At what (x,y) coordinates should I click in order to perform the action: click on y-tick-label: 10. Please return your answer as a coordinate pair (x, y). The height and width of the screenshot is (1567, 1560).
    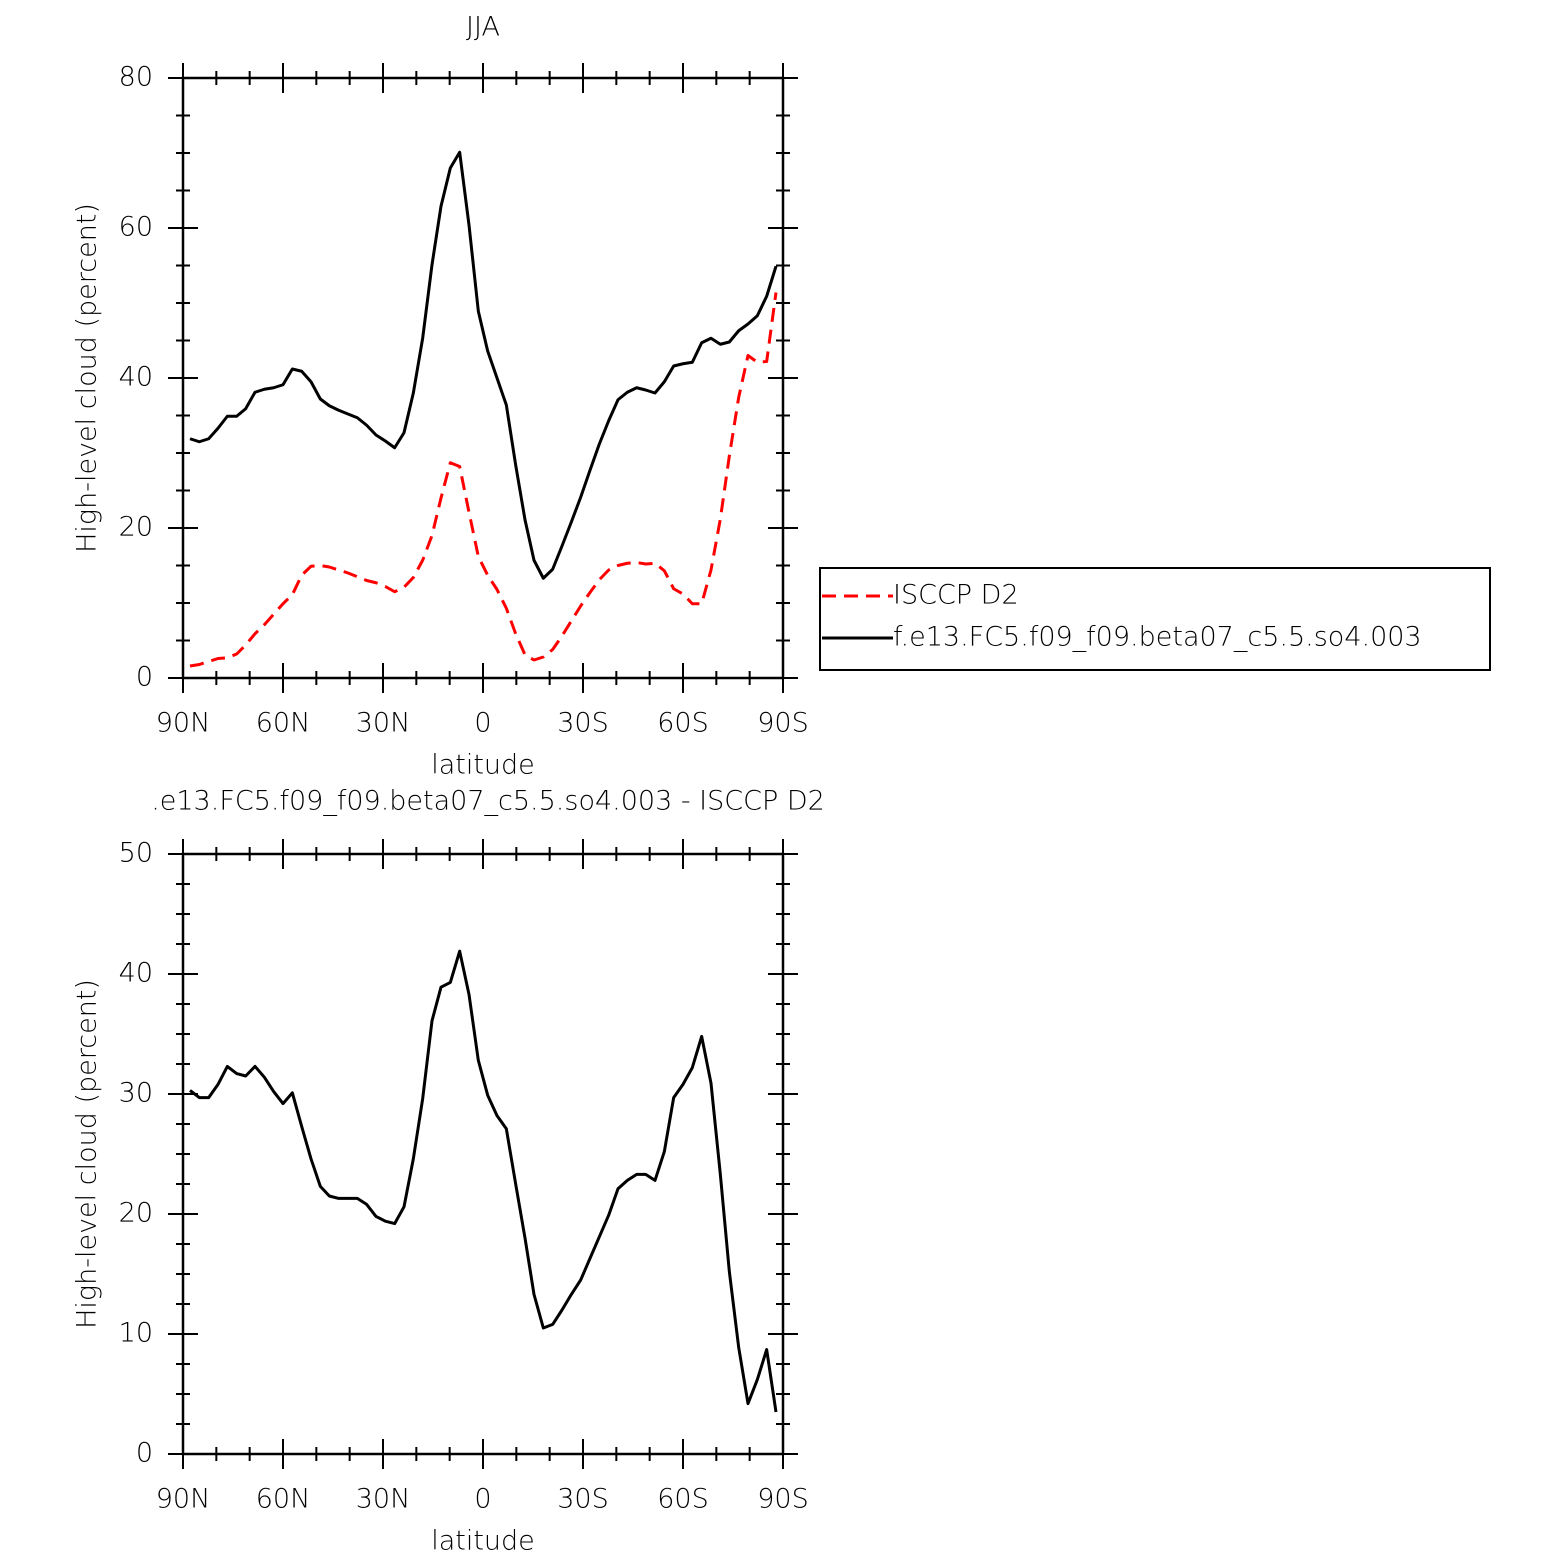
    Looking at the image, I should click on (136, 1333).